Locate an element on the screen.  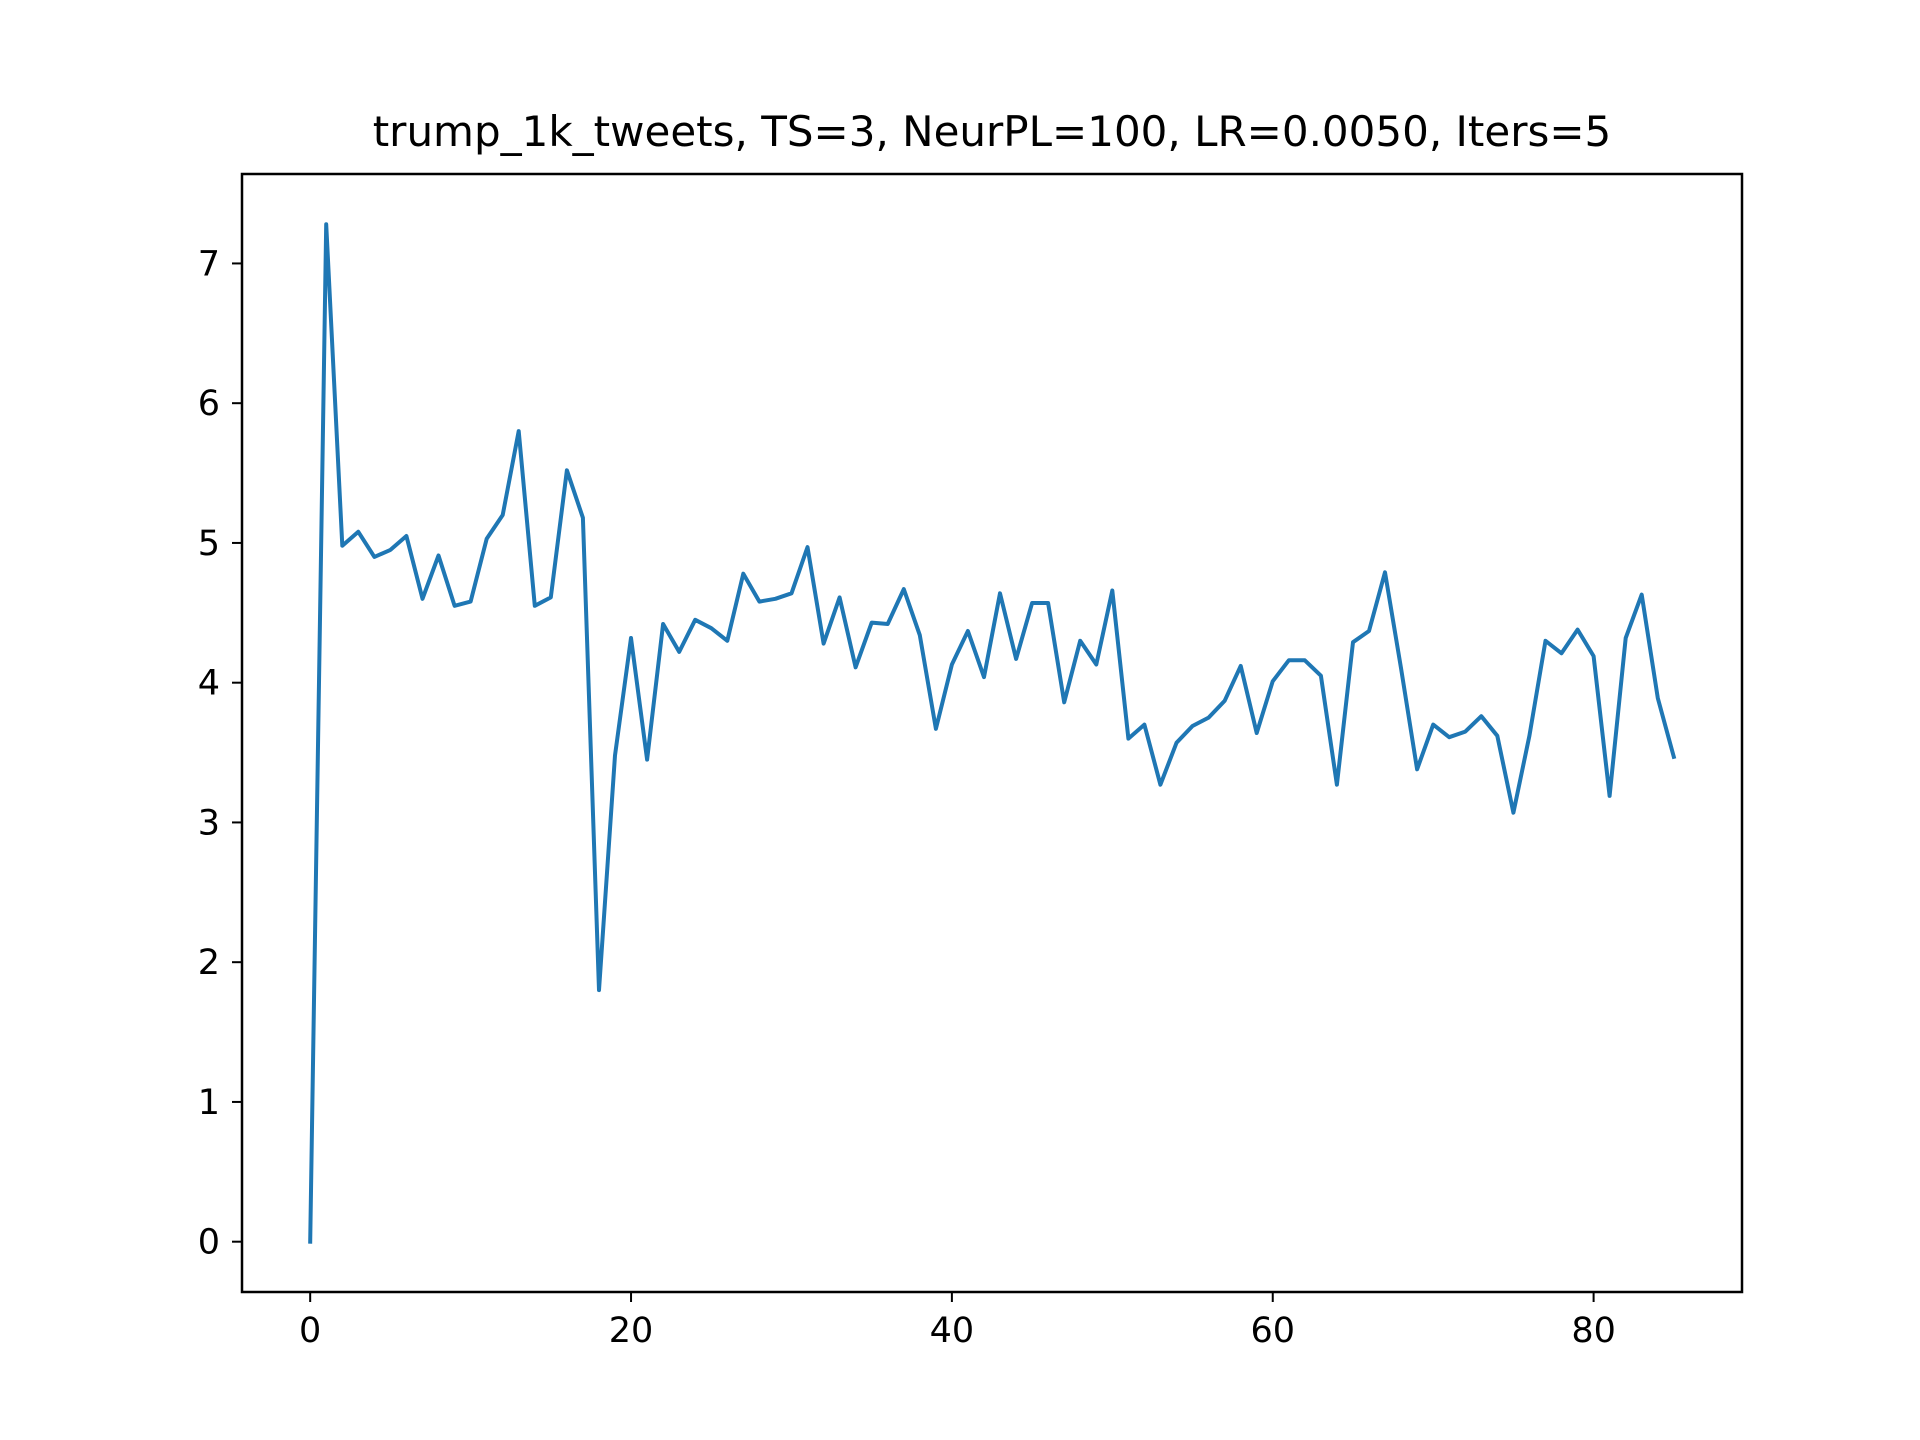
x-tick-label: 60 is located at coordinates (1272, 1331).